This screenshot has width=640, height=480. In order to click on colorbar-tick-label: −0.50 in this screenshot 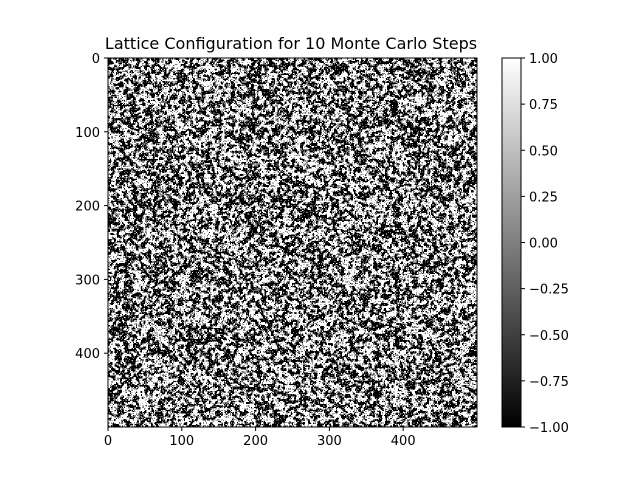, I will do `click(549, 336)`.